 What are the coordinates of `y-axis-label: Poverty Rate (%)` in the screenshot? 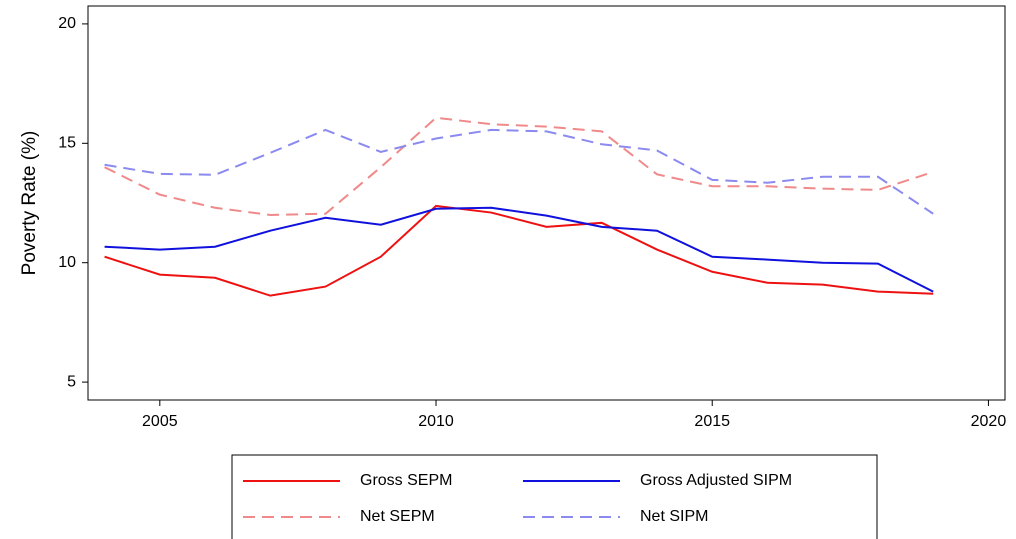 It's located at (29, 203).